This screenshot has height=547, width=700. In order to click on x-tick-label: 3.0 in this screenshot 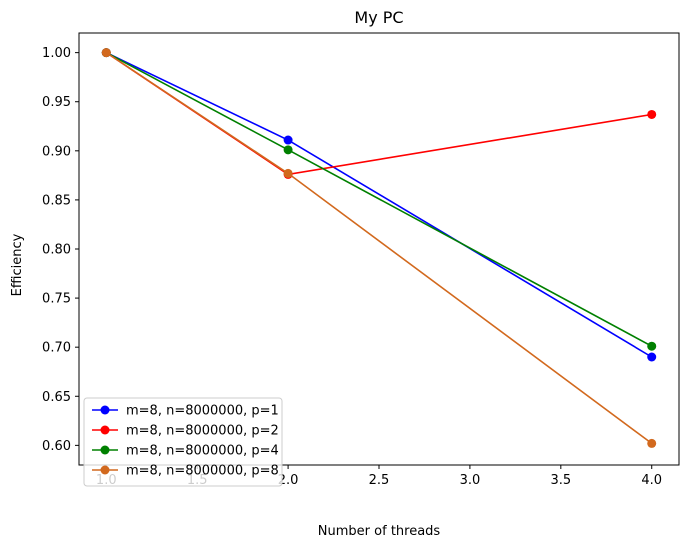, I will do `click(470, 480)`.